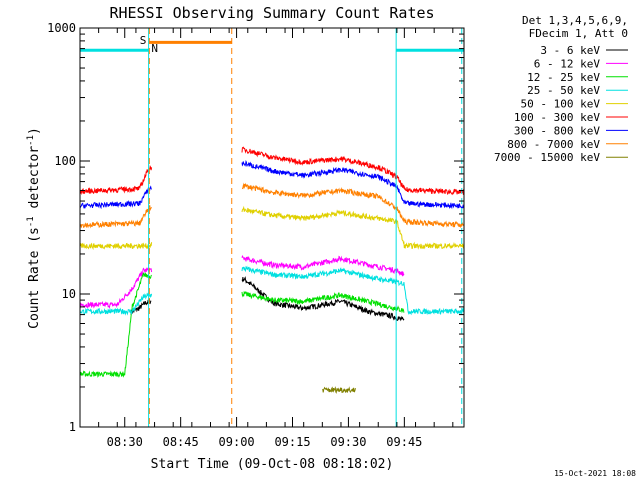  I want to click on y-tick-label-0: 1, so click(72, 427).